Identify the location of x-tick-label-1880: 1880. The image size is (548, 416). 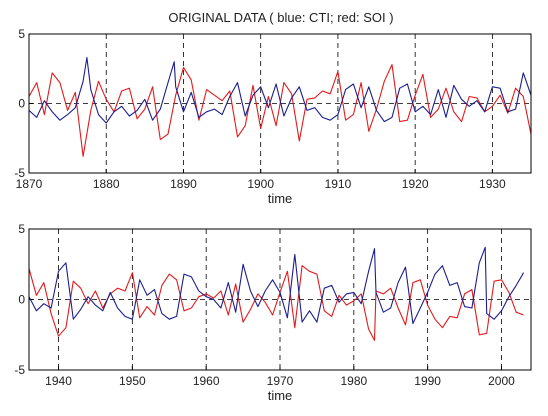
(106, 184).